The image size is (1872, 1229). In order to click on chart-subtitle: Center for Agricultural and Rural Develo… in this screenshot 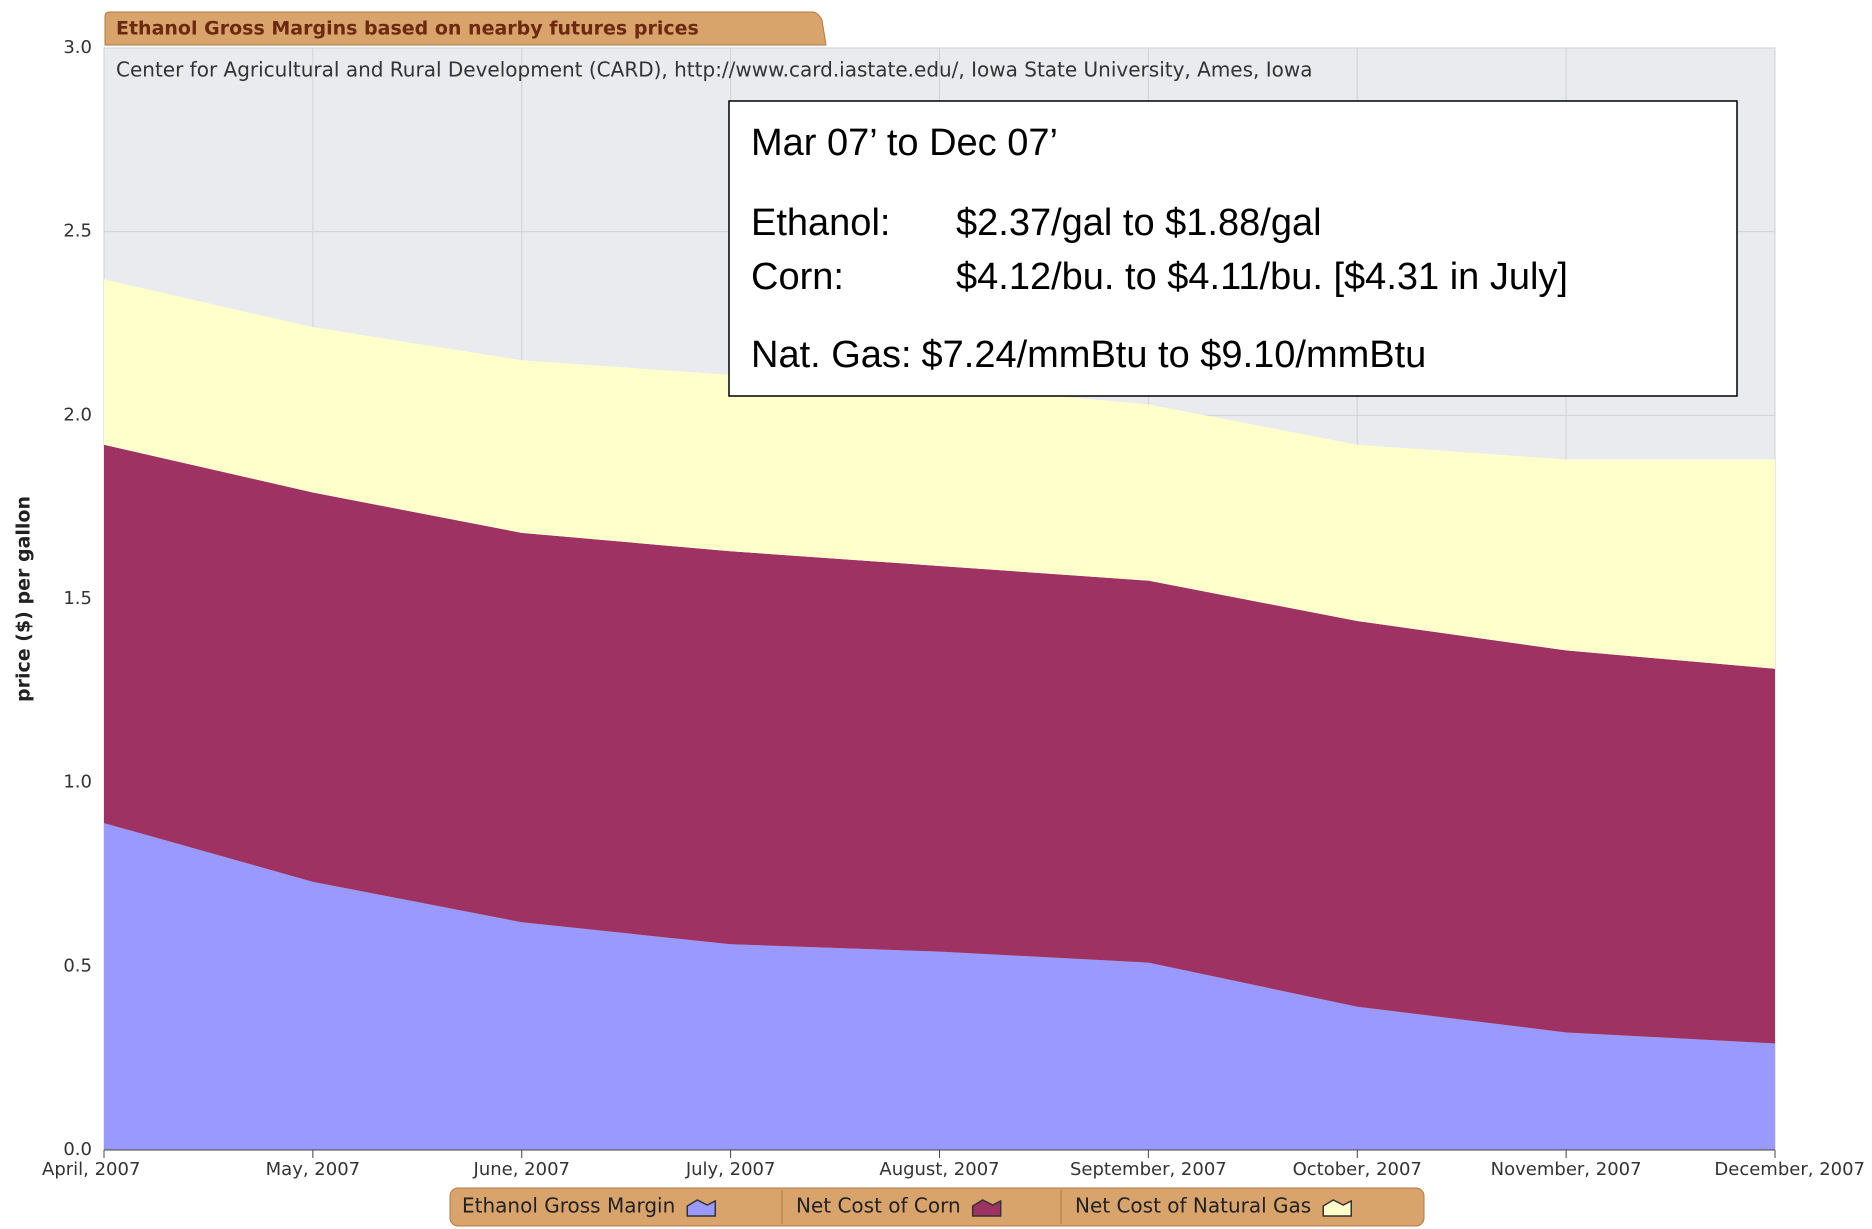, I will do `click(714, 70)`.